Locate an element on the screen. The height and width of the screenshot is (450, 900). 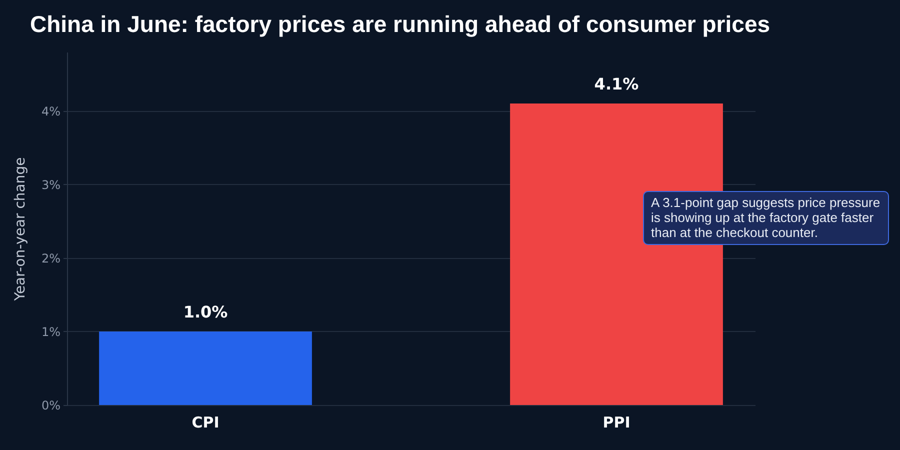
y-axis-title: Year-on-year change is located at coordinates (20, 229).